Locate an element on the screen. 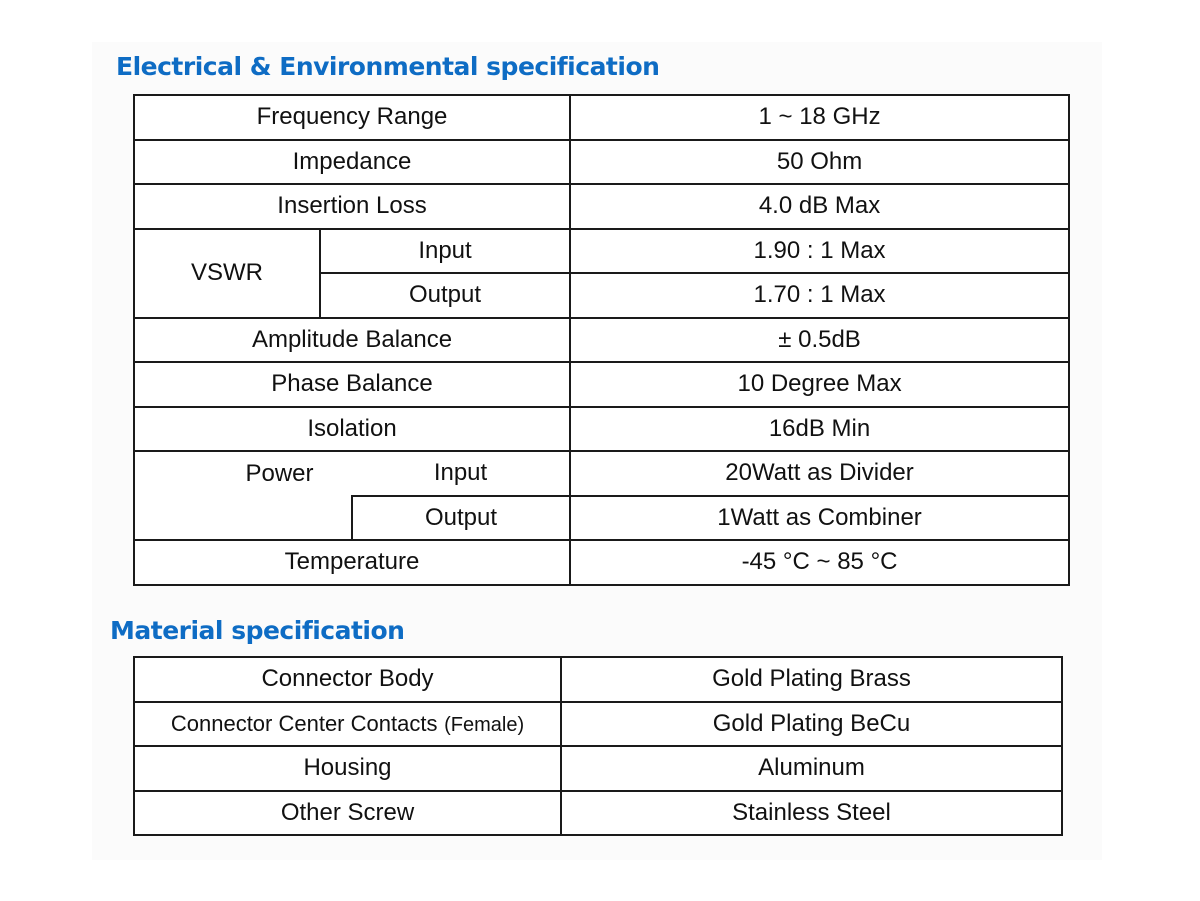 The image size is (1200, 901). table-row: Housing Aluminum is located at coordinates (598, 768).